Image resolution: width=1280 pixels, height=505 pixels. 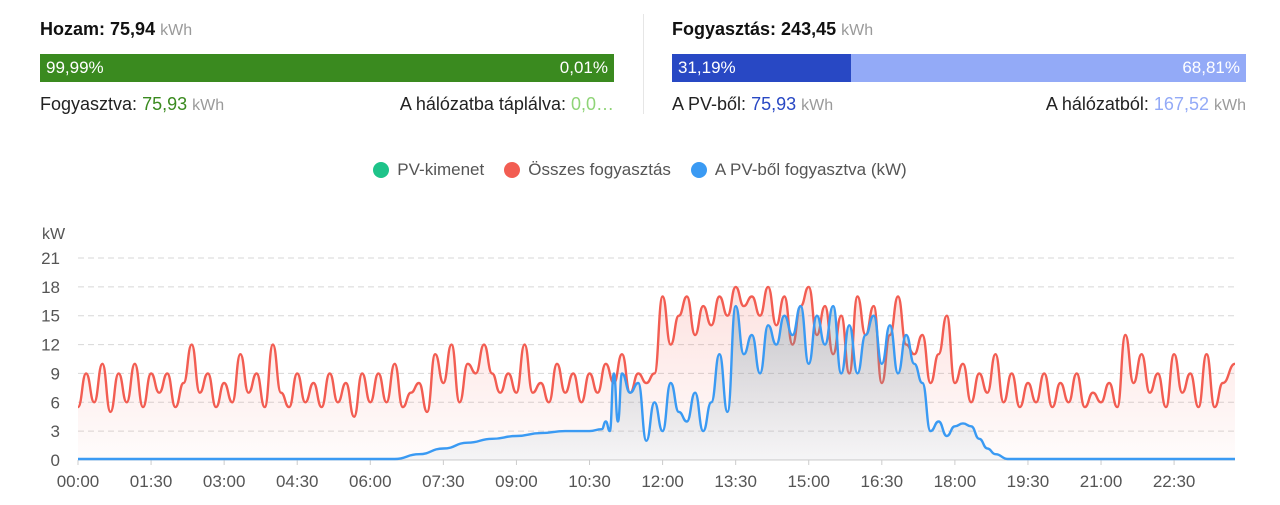 What do you see at coordinates (482, 104) in the screenshot?
I see `yield-grid-label: A hálózatba táplálva:` at bounding box center [482, 104].